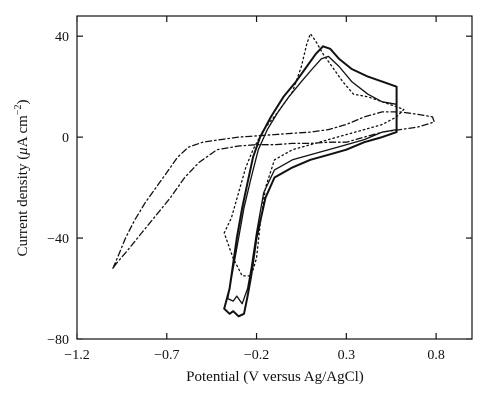  I want to click on x-axis-title: Potential (V versus Ag/AgCl), so click(275, 377).